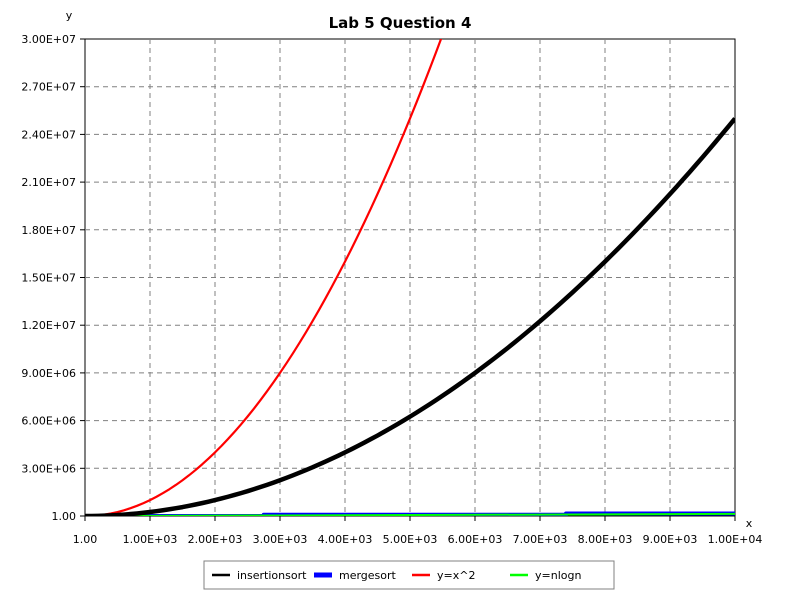  I want to click on y-tick-label: 1.80E+07, so click(48, 230).